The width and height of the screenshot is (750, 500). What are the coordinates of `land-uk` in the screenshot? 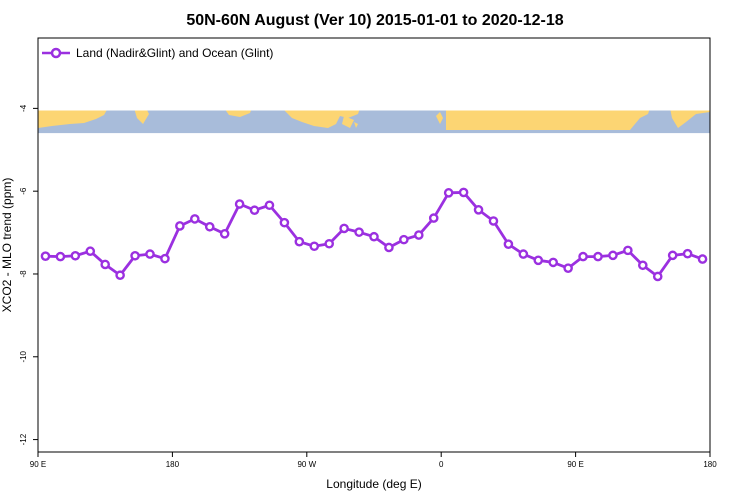 It's located at (439, 118).